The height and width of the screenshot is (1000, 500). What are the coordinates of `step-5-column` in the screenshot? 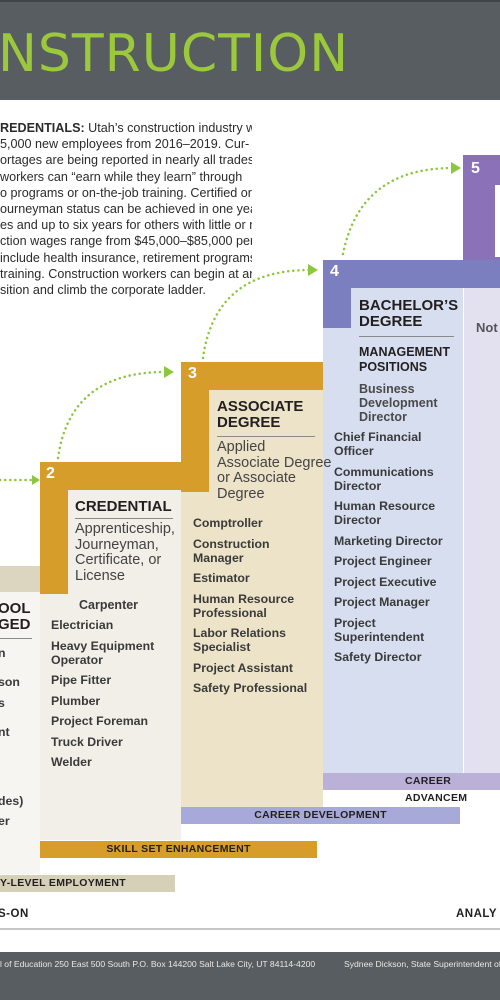 It's located at (482, 517).